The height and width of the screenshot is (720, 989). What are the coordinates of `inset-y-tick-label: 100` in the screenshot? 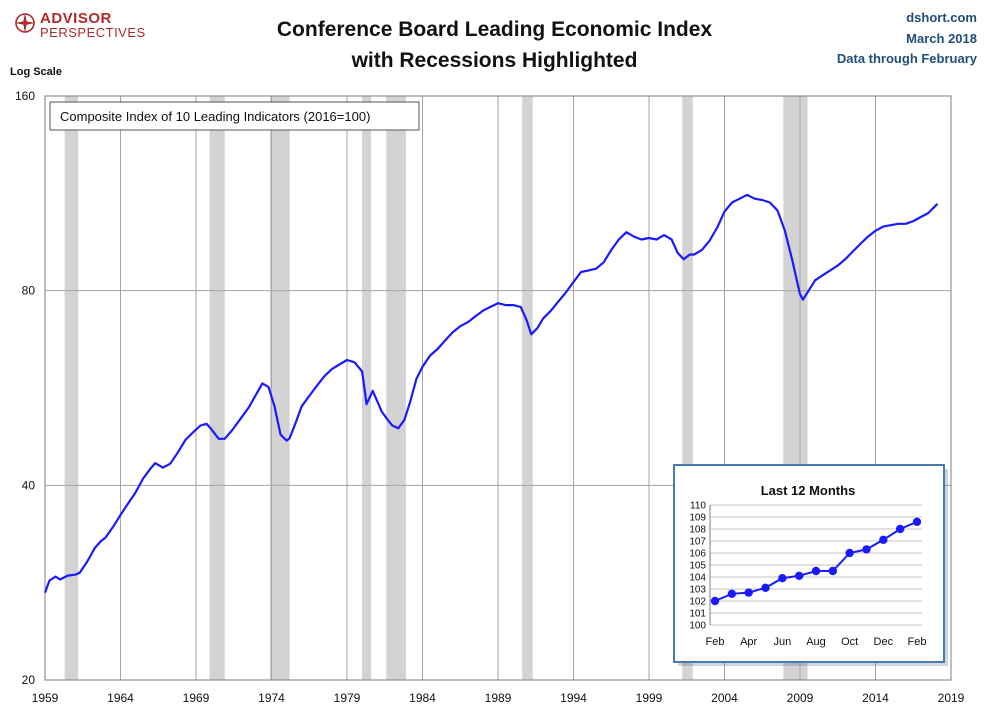 It's located at (697, 626).